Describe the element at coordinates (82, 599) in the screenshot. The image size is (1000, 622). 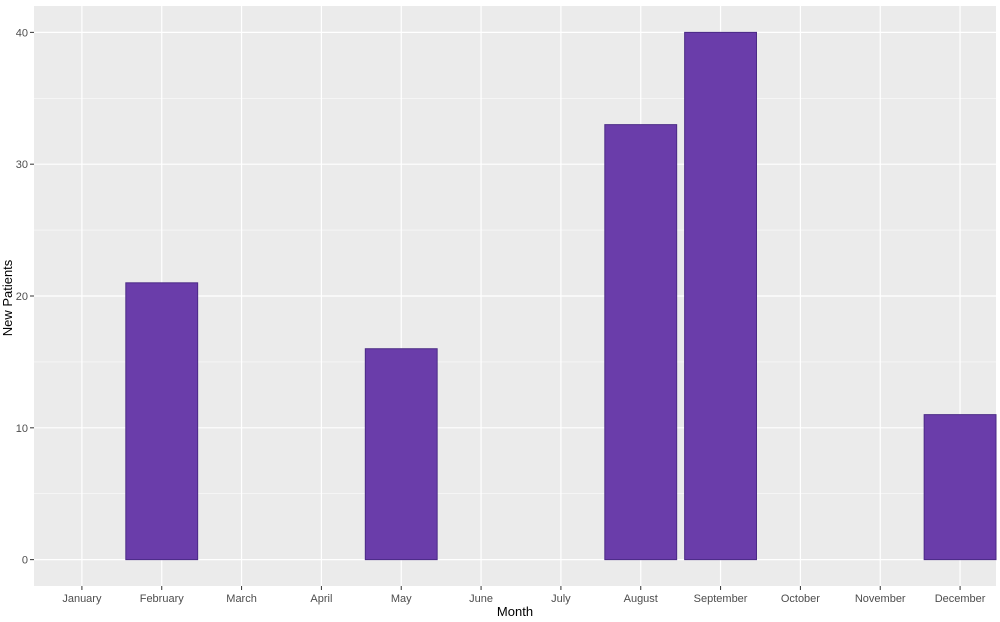
I see `x-tick-label: January` at that location.